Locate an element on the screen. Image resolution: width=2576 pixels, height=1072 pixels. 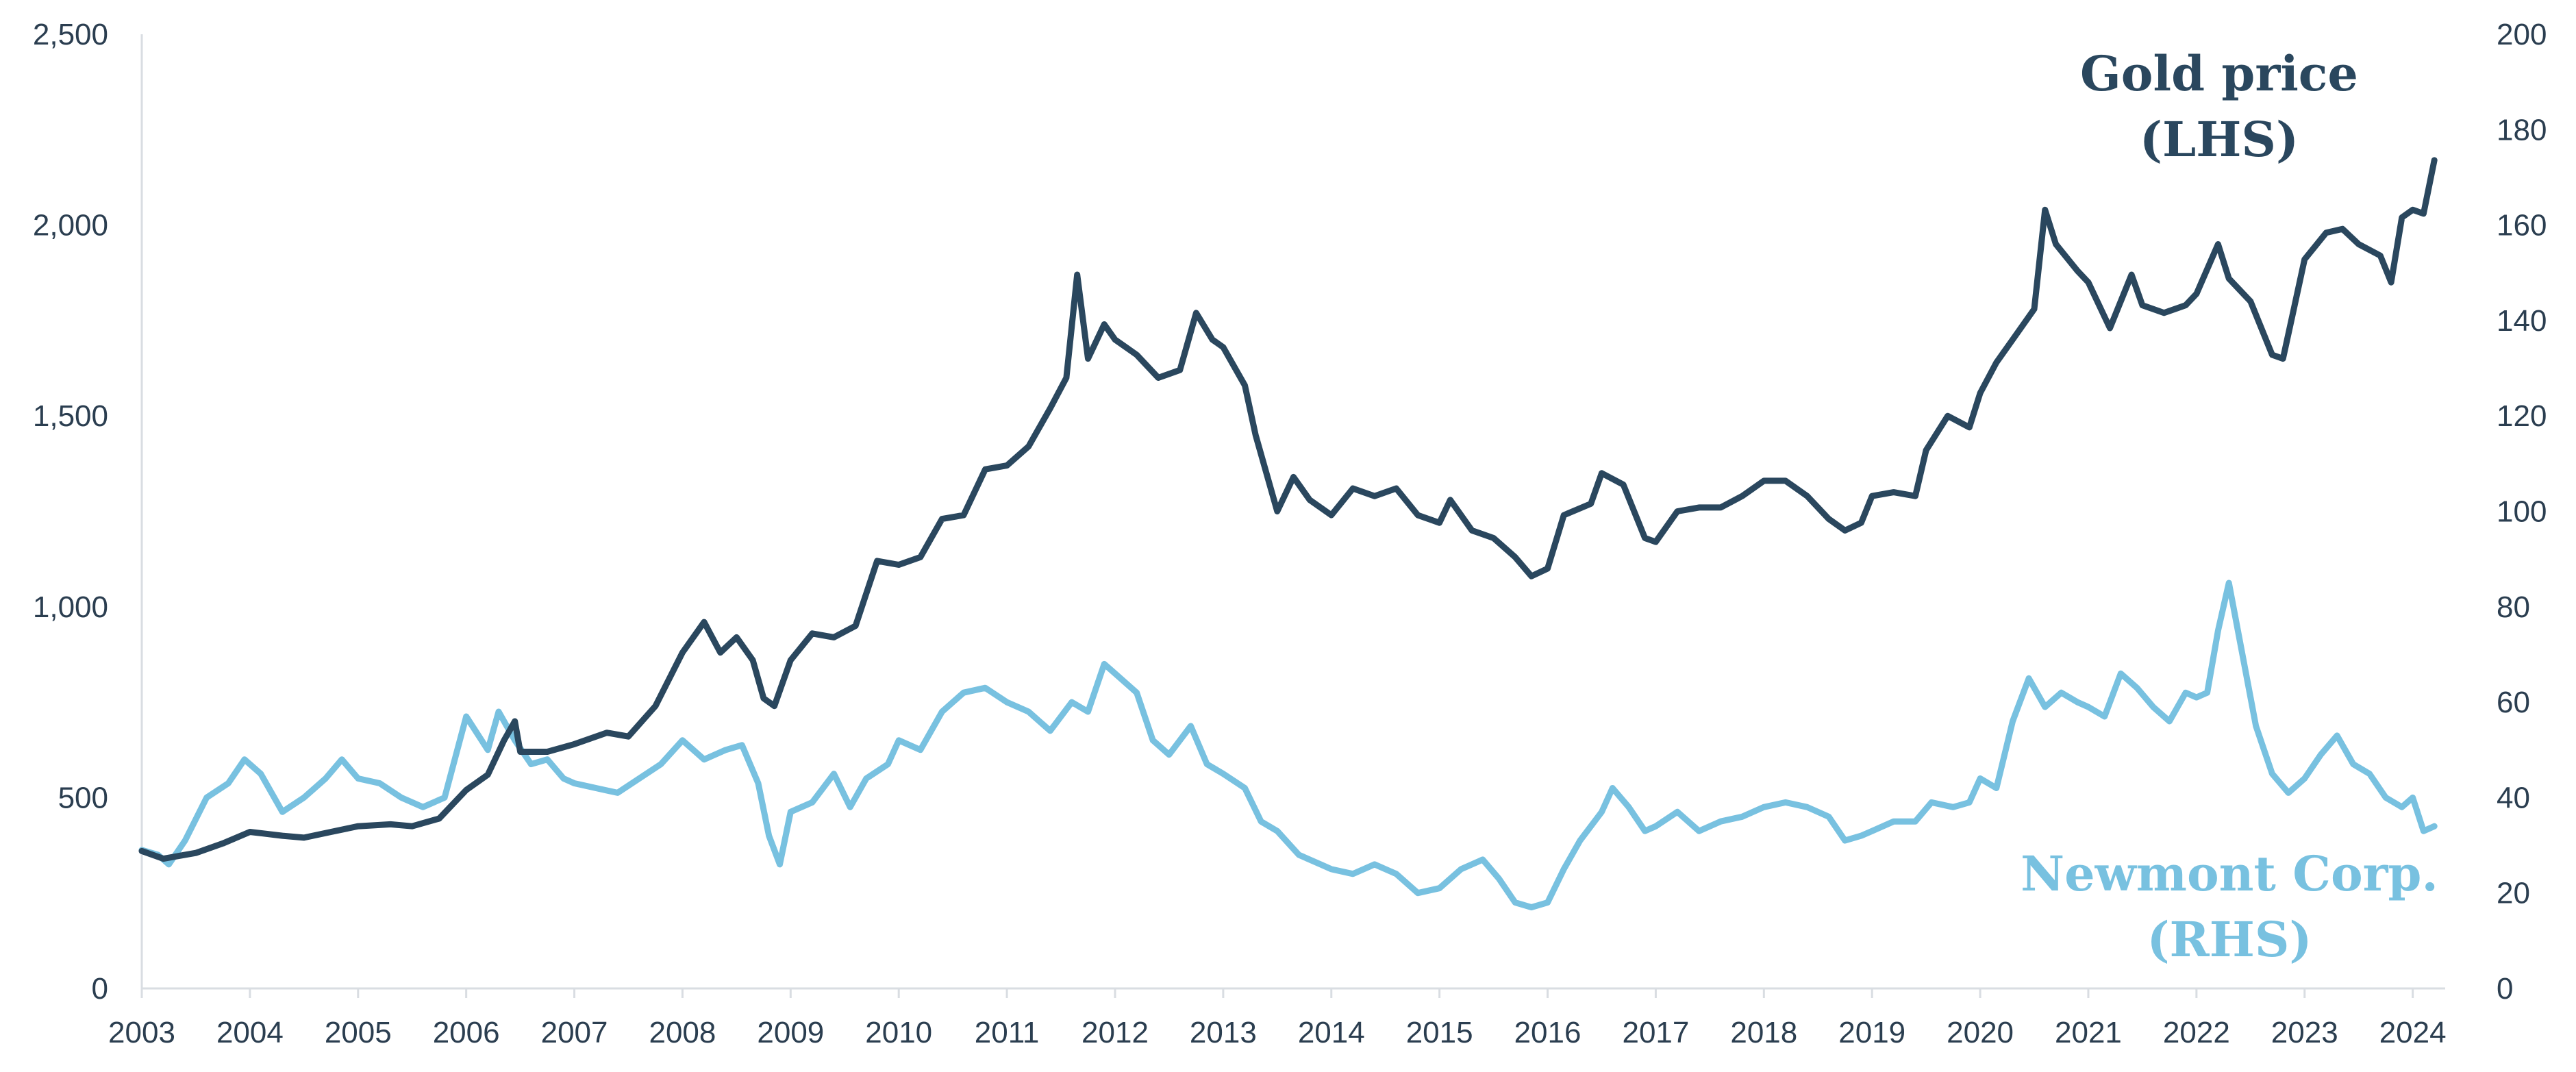
right-axis-ticks: 0 20 40 60 80 100 120 140 160 180 200 is located at coordinates (2522, 512).